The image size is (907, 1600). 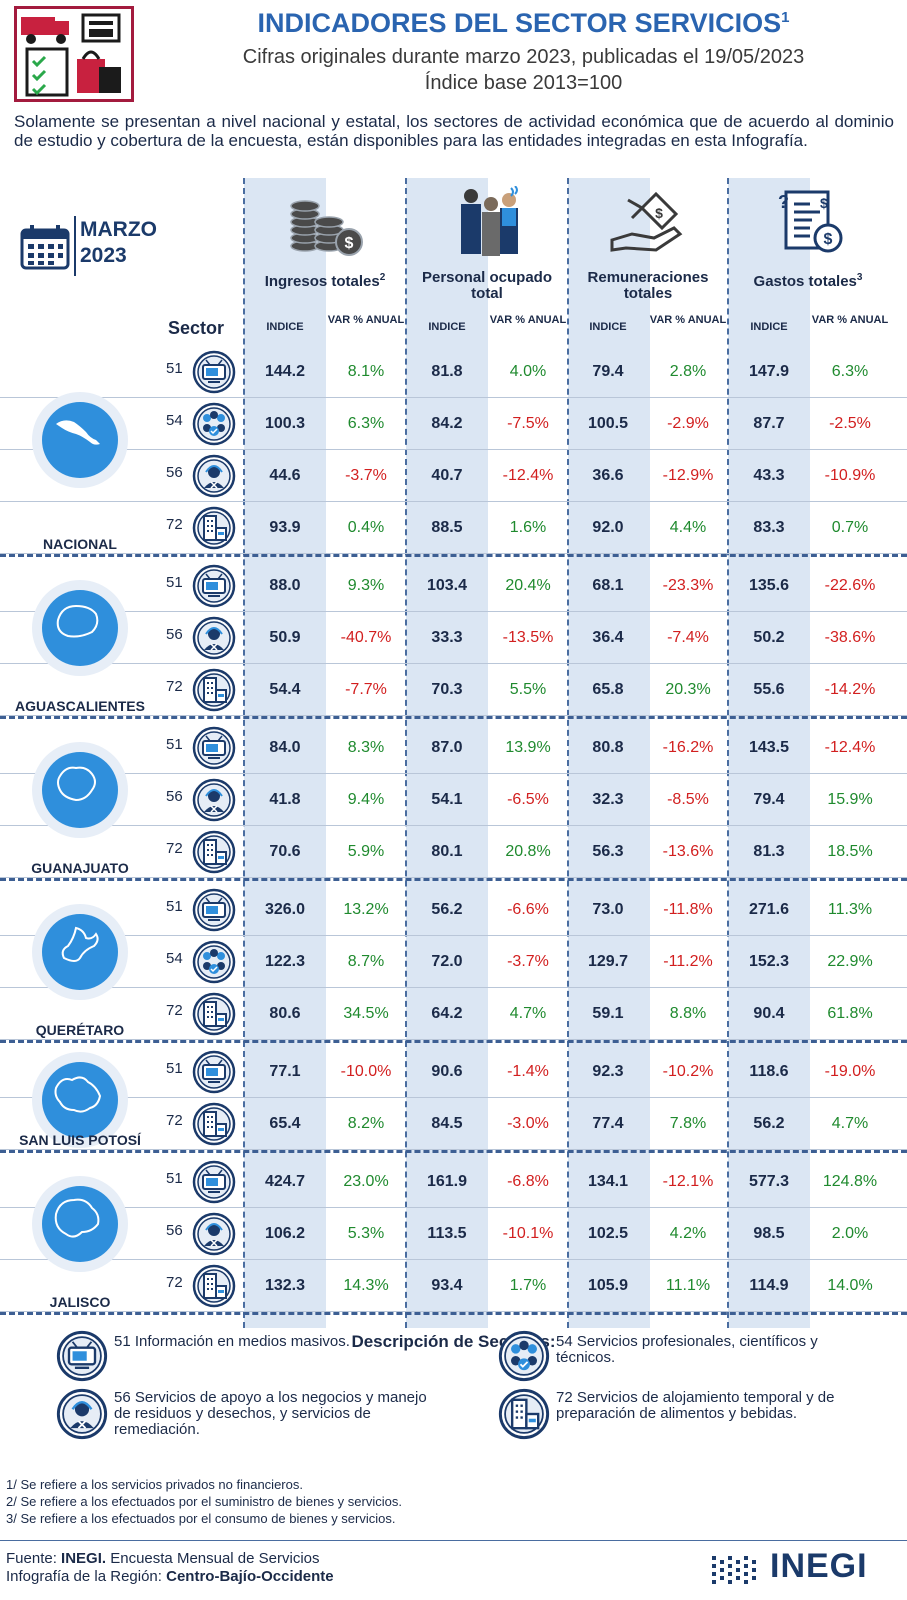 I want to click on index-value: 132.3, so click(x=285, y=1285).